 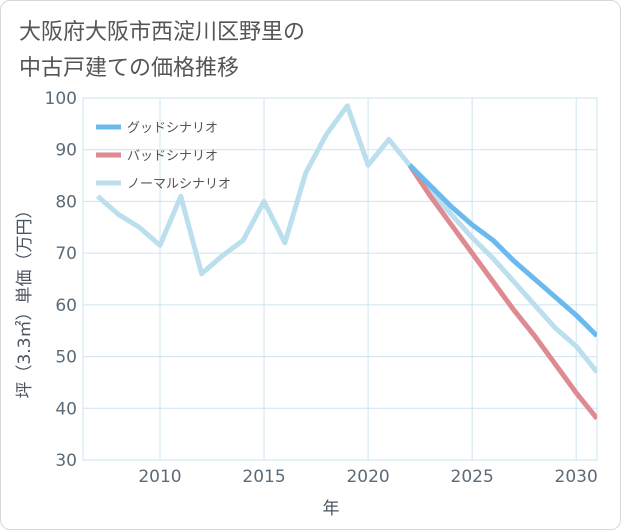 I want to click on y-tick-label: 80, so click(x=66, y=202).